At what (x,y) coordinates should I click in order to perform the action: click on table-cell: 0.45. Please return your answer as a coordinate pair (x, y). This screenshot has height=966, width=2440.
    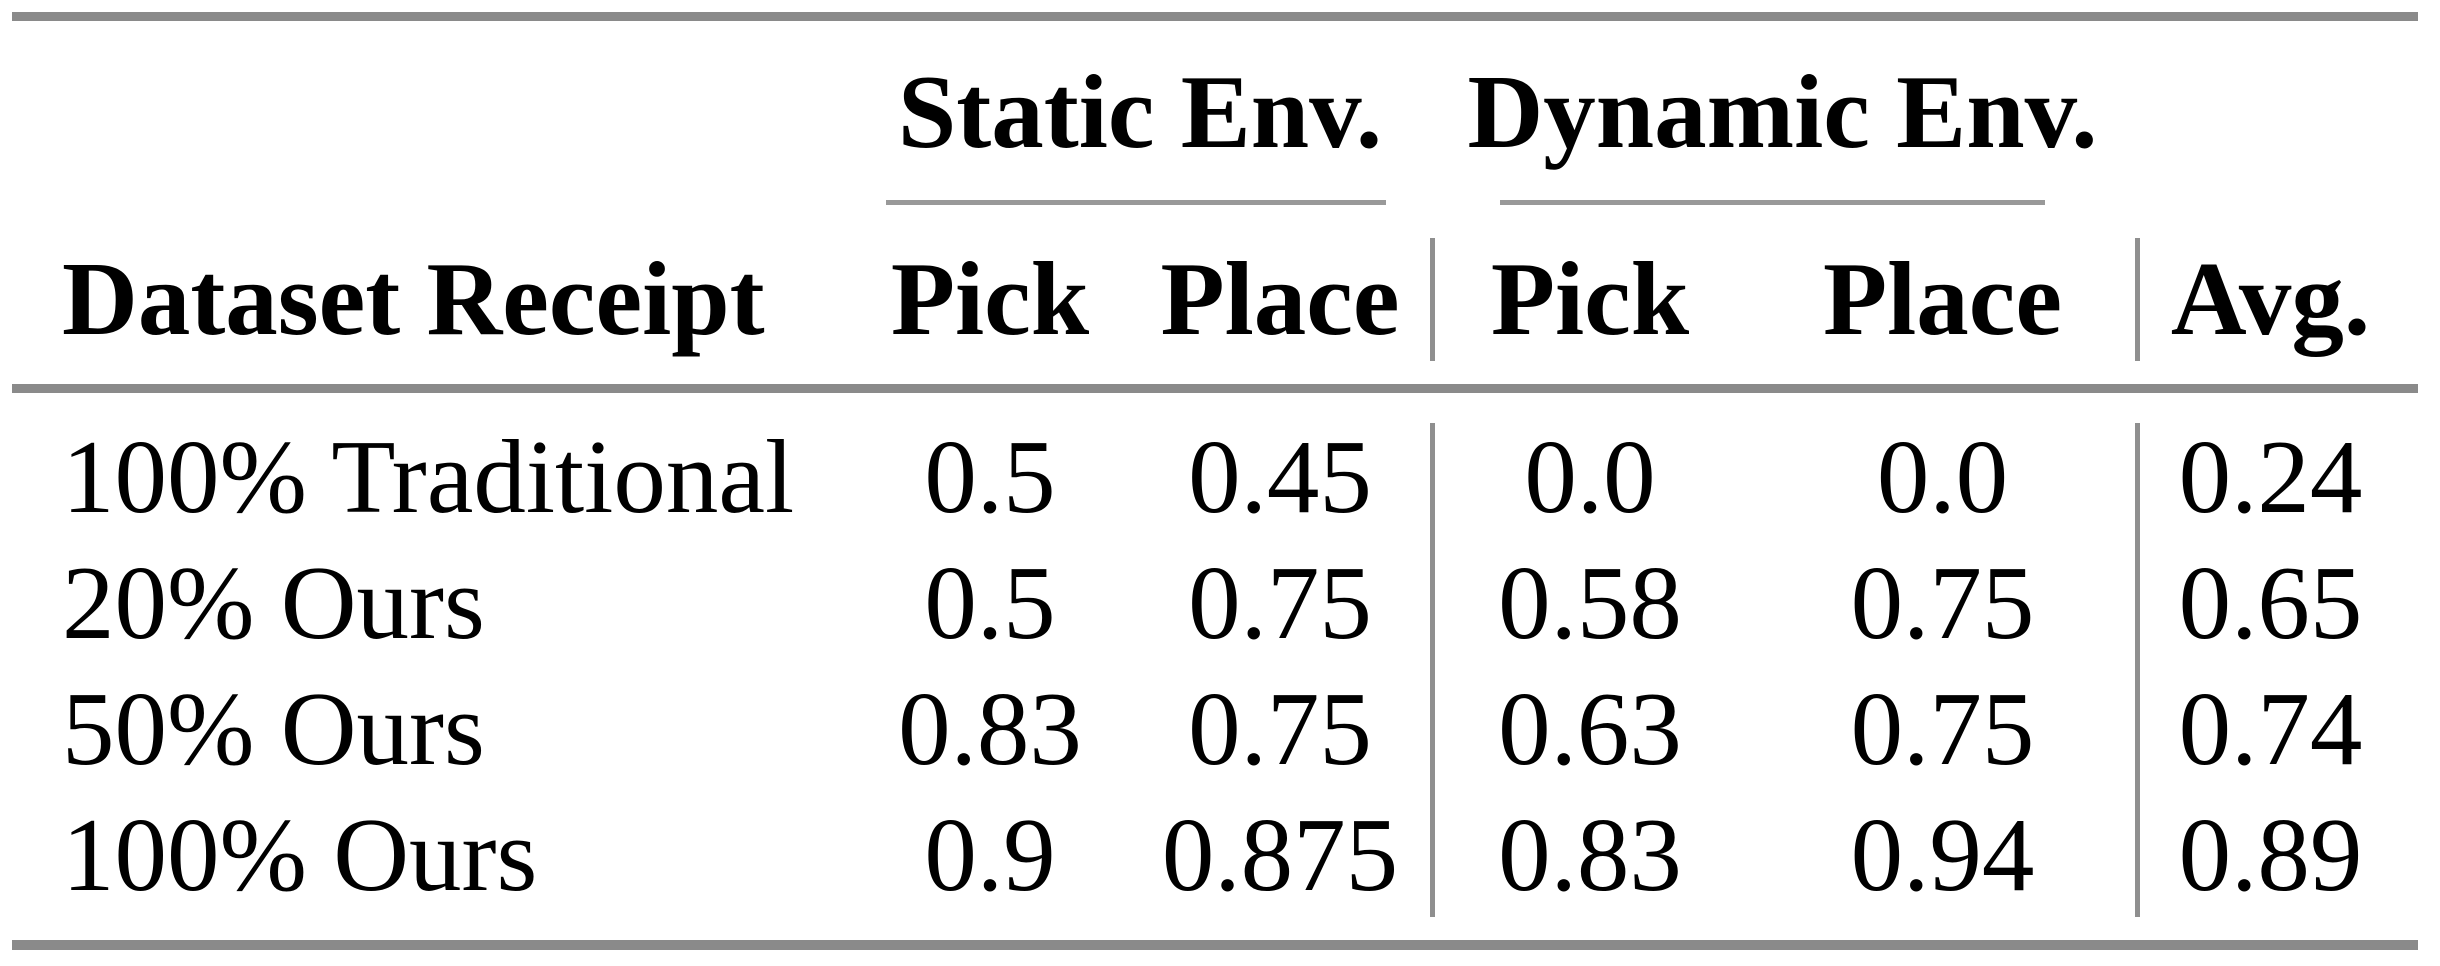
    Looking at the image, I should click on (1280, 476).